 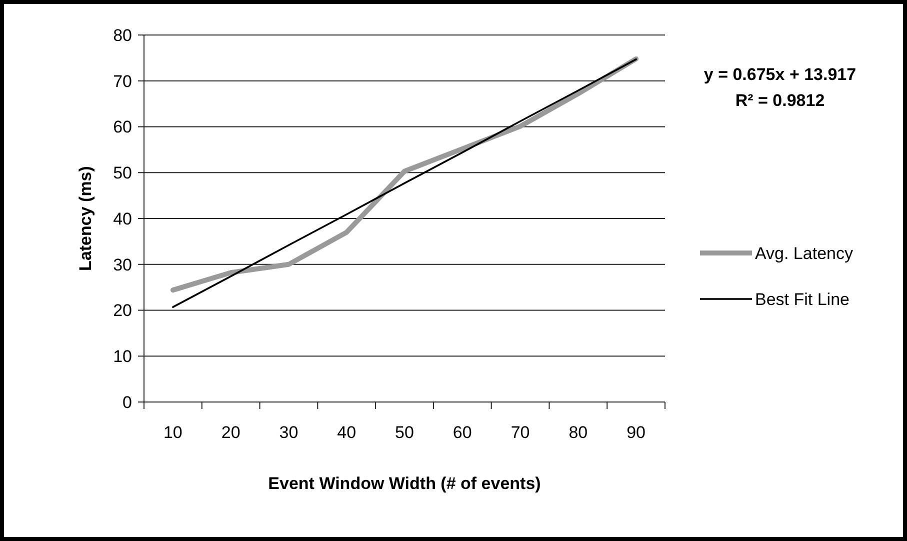 What do you see at coordinates (780, 100) in the screenshot?
I see `text: R² = 0.9812` at bounding box center [780, 100].